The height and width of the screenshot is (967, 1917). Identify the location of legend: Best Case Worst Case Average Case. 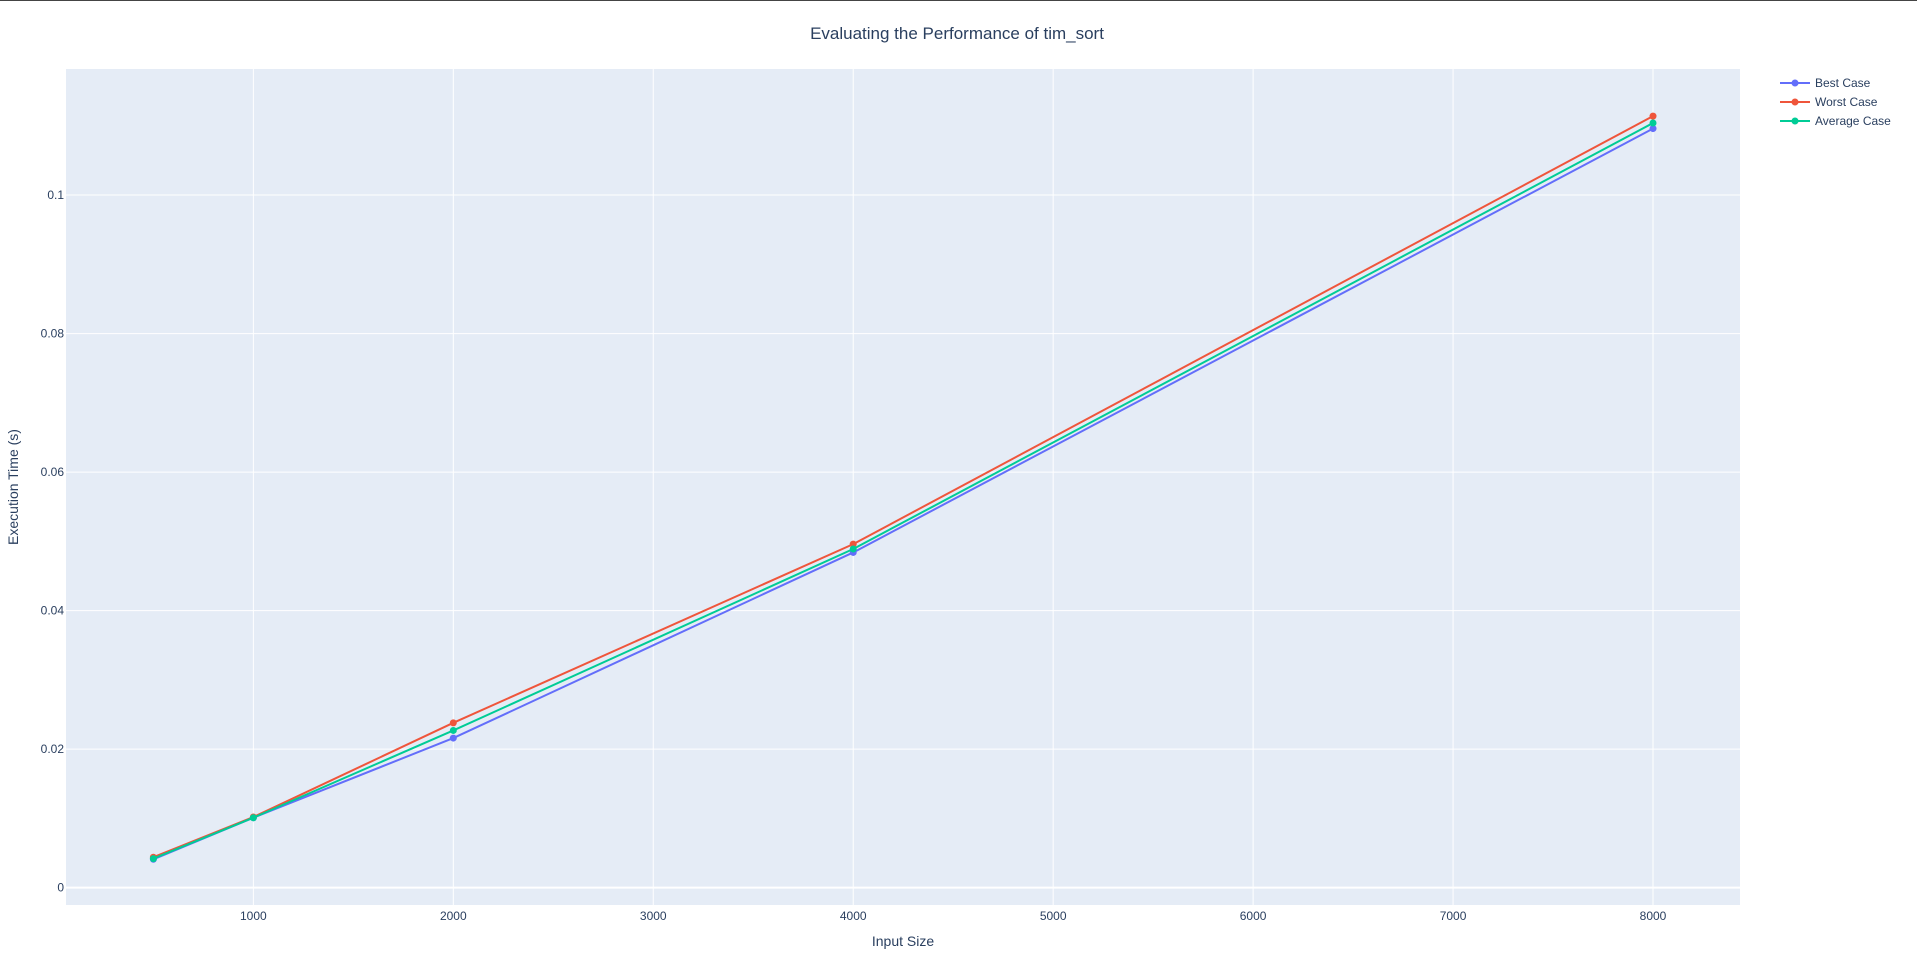
(1835, 102).